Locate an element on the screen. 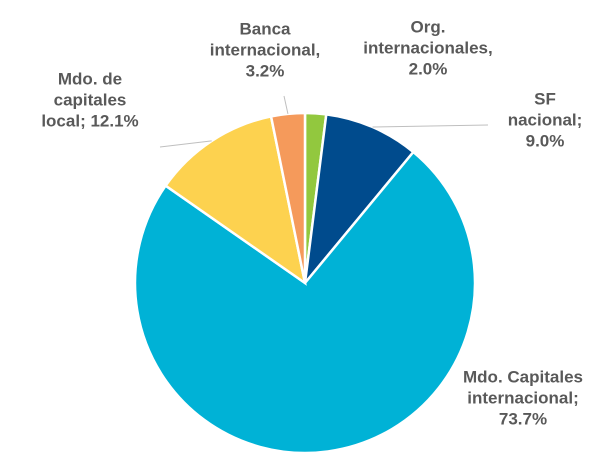  data-label: Mdo. de capitales local; 12.1% is located at coordinates (90, 100).